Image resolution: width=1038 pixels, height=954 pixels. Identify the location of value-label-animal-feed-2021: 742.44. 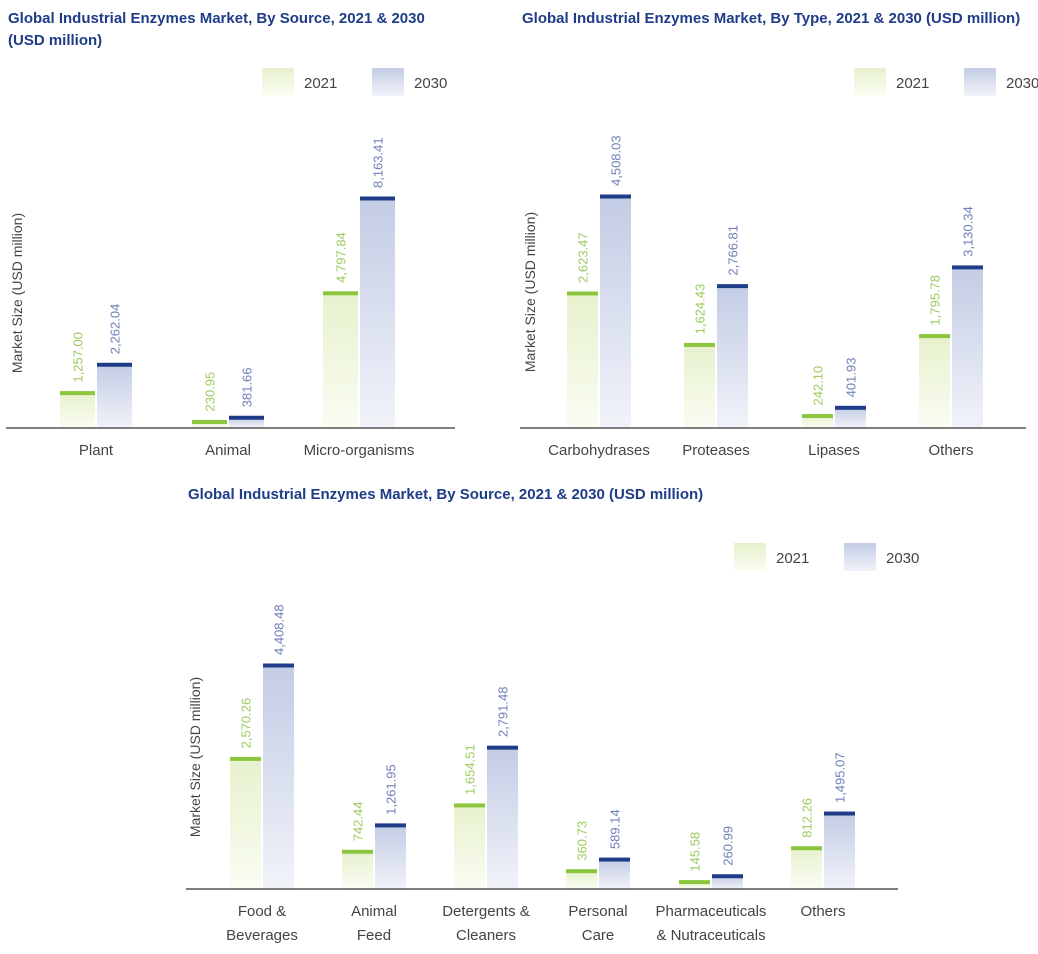
(358, 822).